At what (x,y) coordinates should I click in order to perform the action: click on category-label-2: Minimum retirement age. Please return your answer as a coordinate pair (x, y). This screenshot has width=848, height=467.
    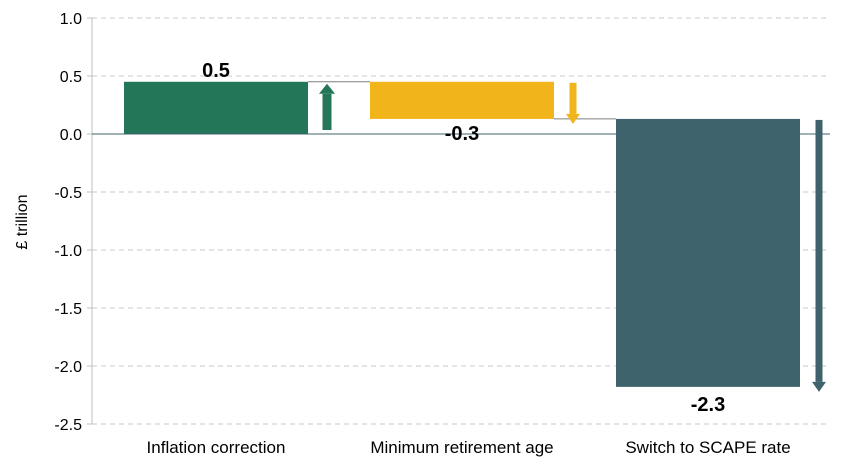
    Looking at the image, I should click on (461, 447).